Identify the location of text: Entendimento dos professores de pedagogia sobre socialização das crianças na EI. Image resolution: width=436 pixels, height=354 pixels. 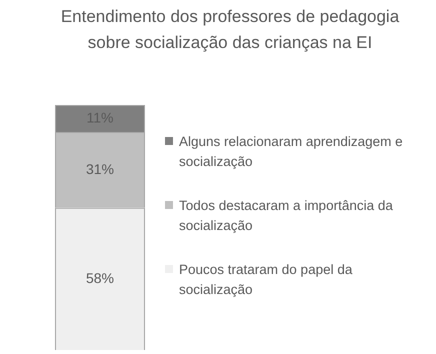
(230, 30).